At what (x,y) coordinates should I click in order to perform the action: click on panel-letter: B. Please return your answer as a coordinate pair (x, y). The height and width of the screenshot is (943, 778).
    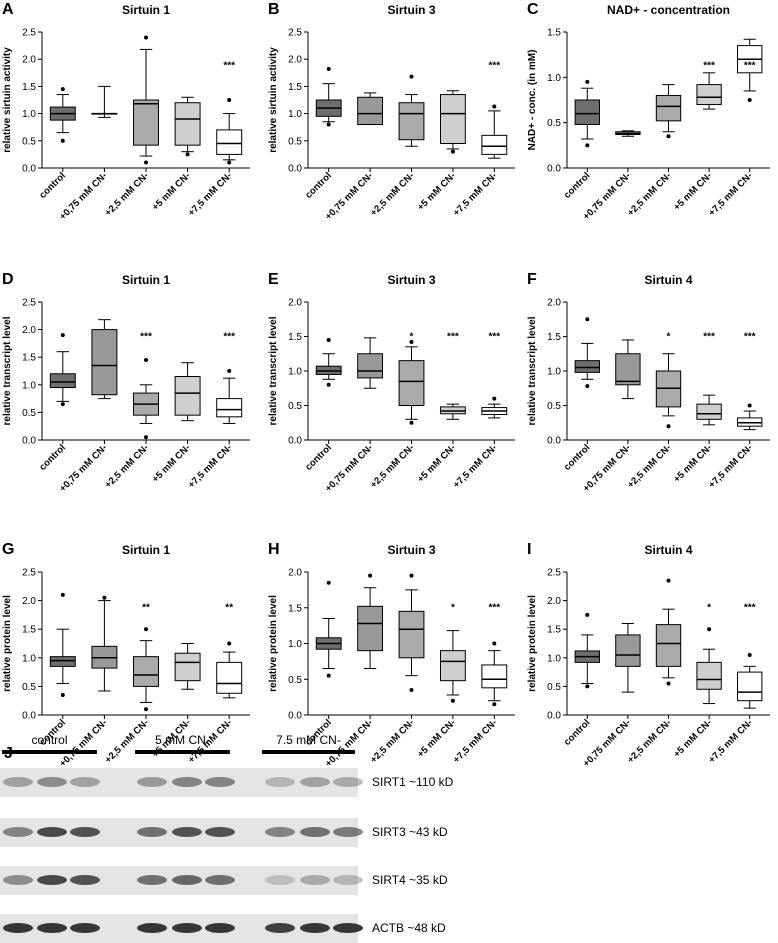
    Looking at the image, I should click on (274, 9).